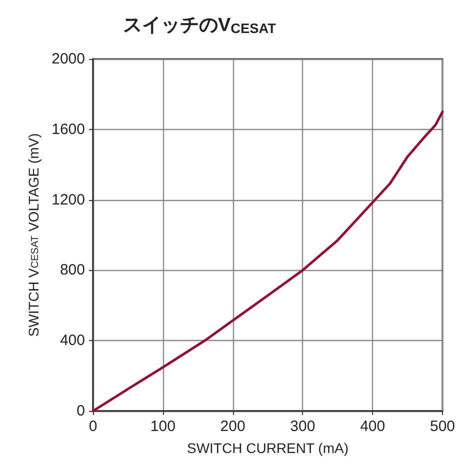 The width and height of the screenshot is (458, 465). What do you see at coordinates (200, 25) in the screenshot?
I see `chart-title: スイッチのVCESAT` at bounding box center [200, 25].